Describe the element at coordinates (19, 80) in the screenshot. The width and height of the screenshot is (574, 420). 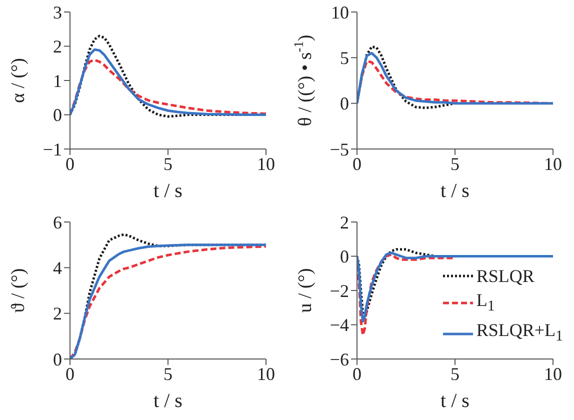
I see `y-axis-title: α / (°)` at that location.